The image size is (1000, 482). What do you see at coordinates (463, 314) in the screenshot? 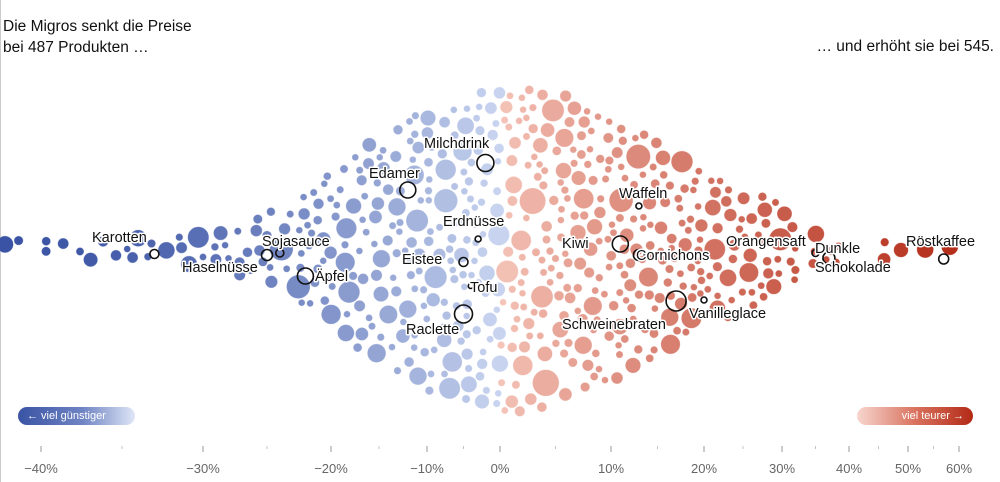
I see `highlight-marker-raclette` at bounding box center [463, 314].